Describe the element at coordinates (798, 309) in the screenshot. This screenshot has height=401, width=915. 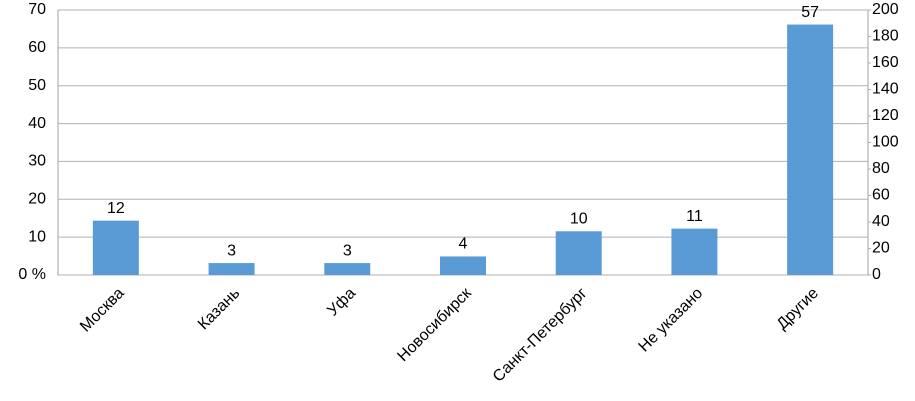
I see `x-tick-label: Другие` at that location.